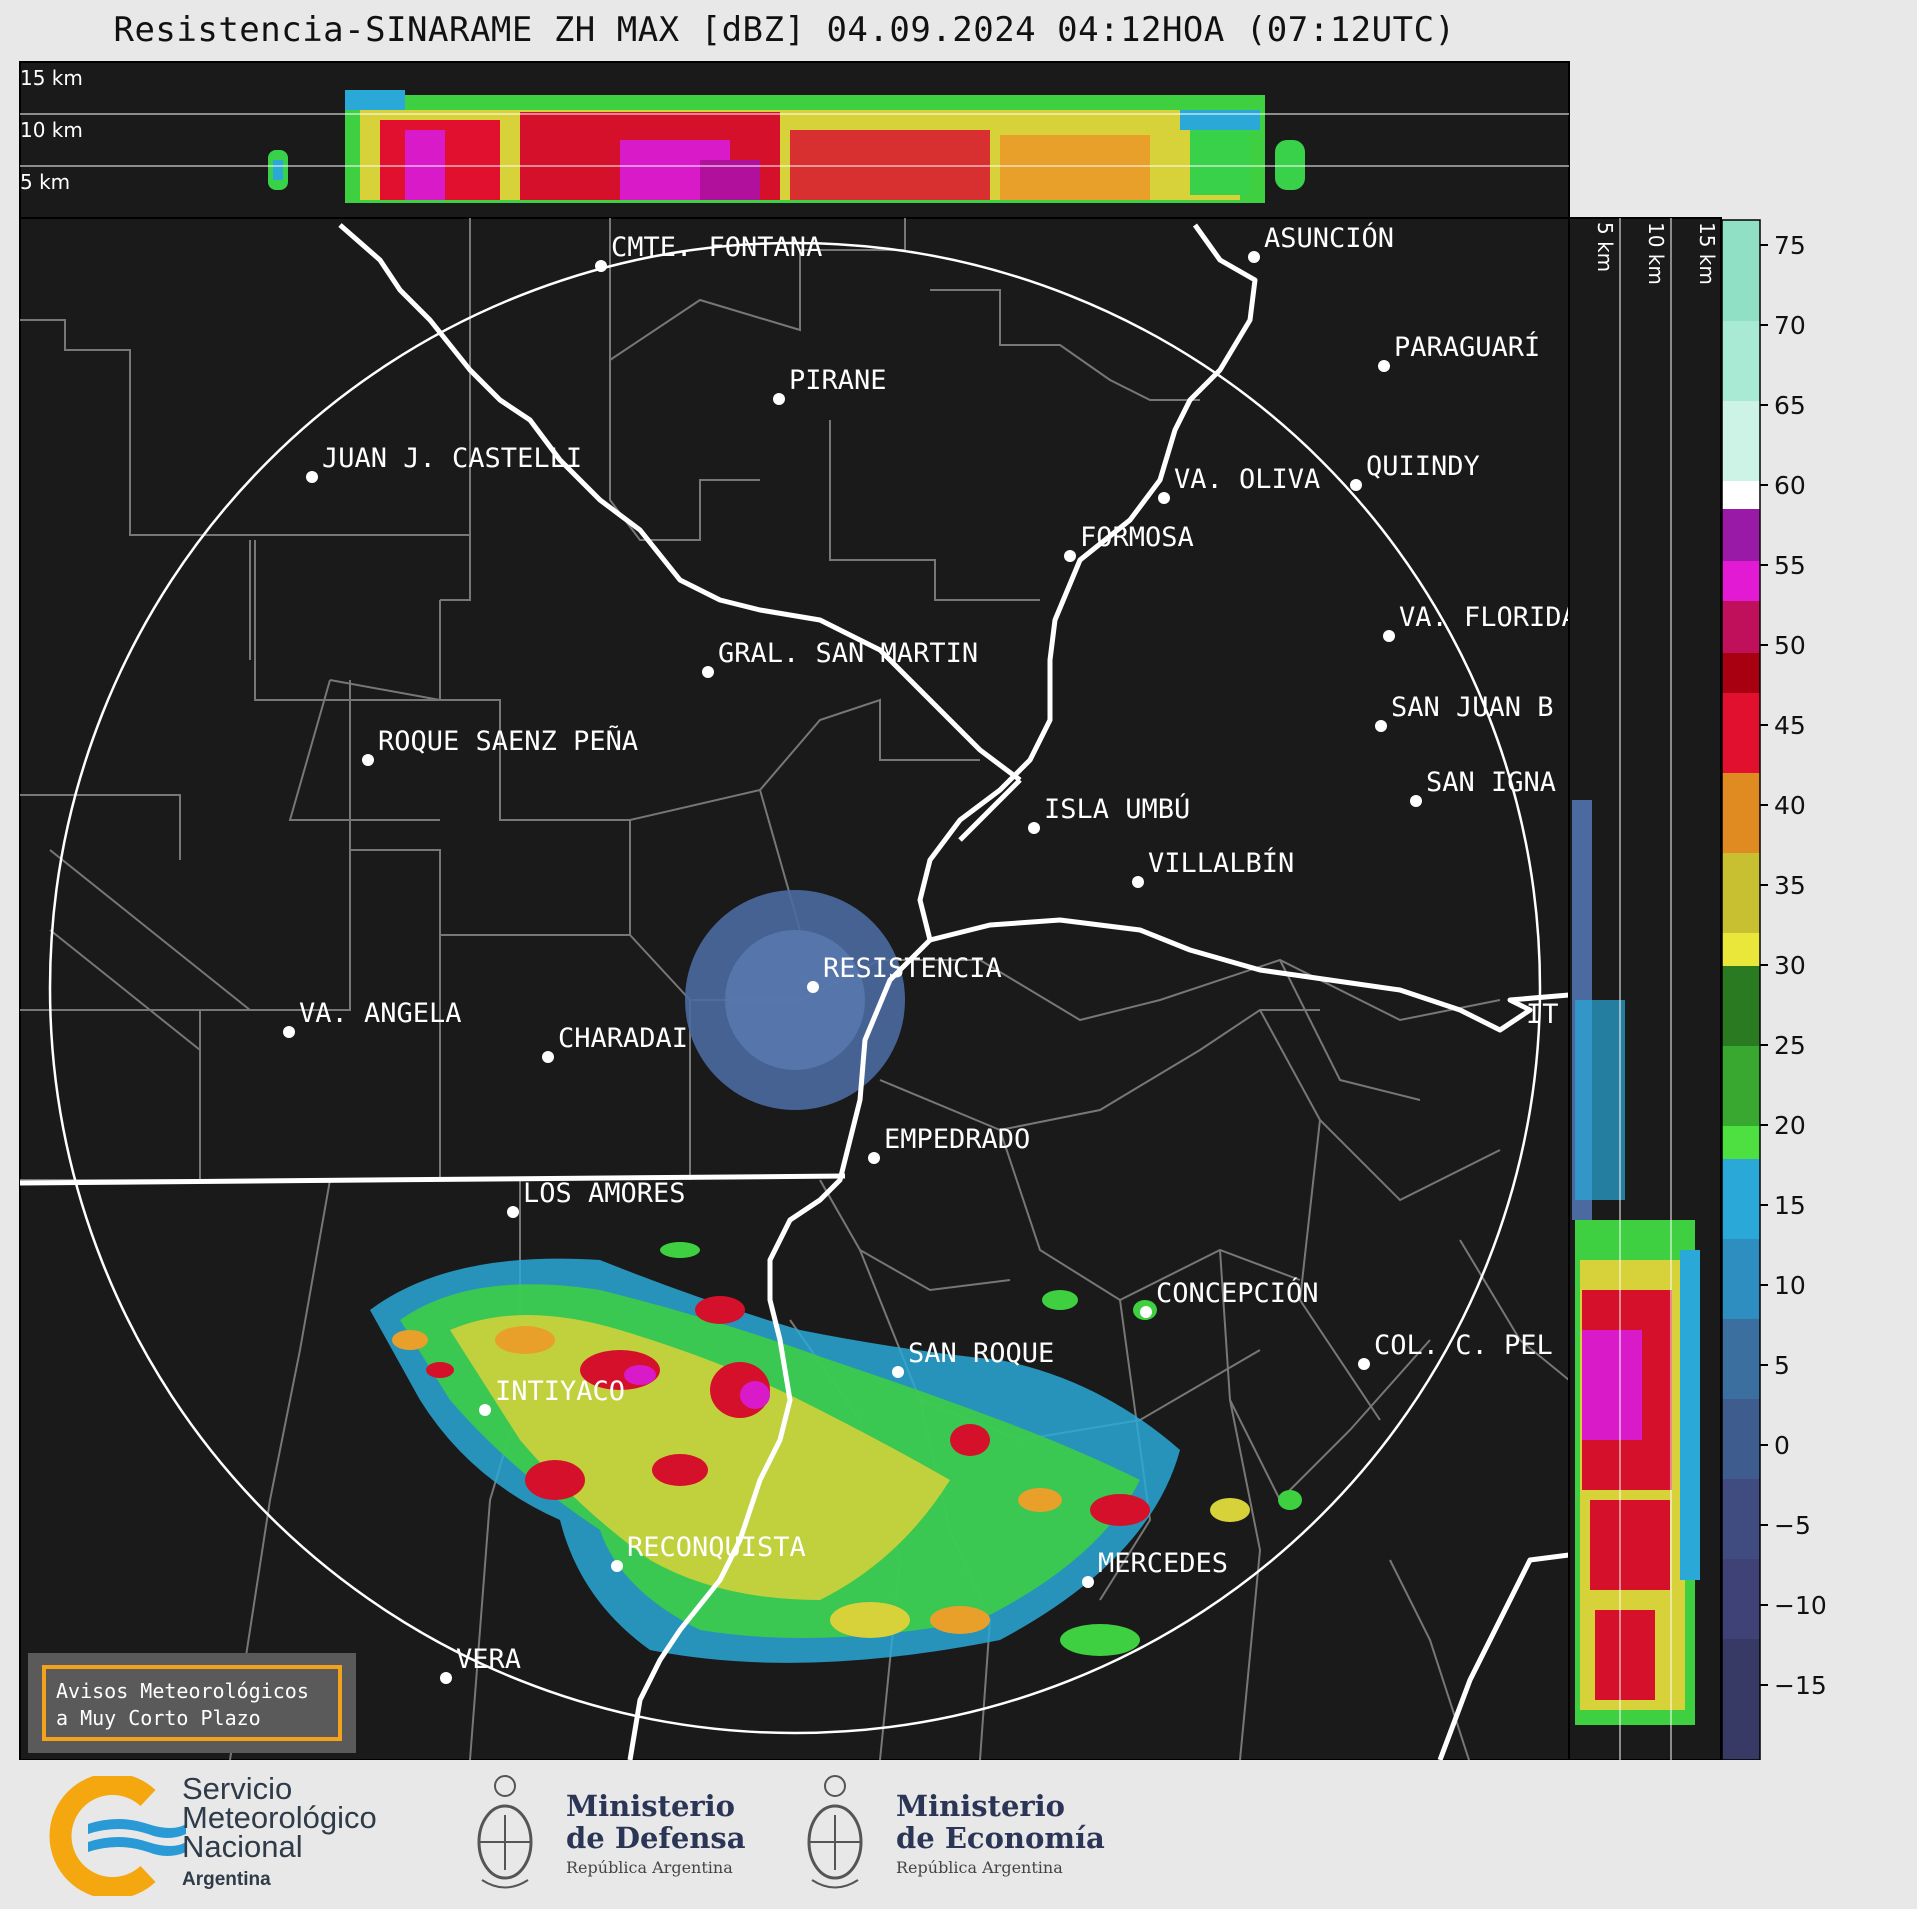 Image resolution: width=1917 pixels, height=1909 pixels. Describe the element at coordinates (380, 1013) in the screenshot. I see `city-label-va-angela: VA. ANGELA` at that location.